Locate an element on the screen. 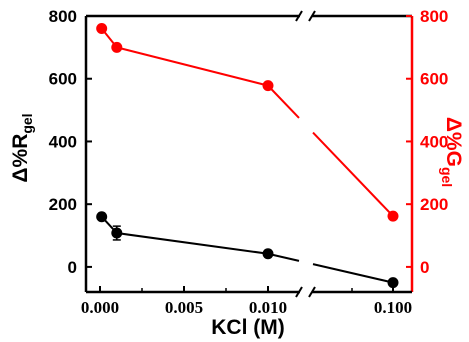 The image size is (469, 342). left-axis-title: Δ%Rgel is located at coordinates (22, 147).